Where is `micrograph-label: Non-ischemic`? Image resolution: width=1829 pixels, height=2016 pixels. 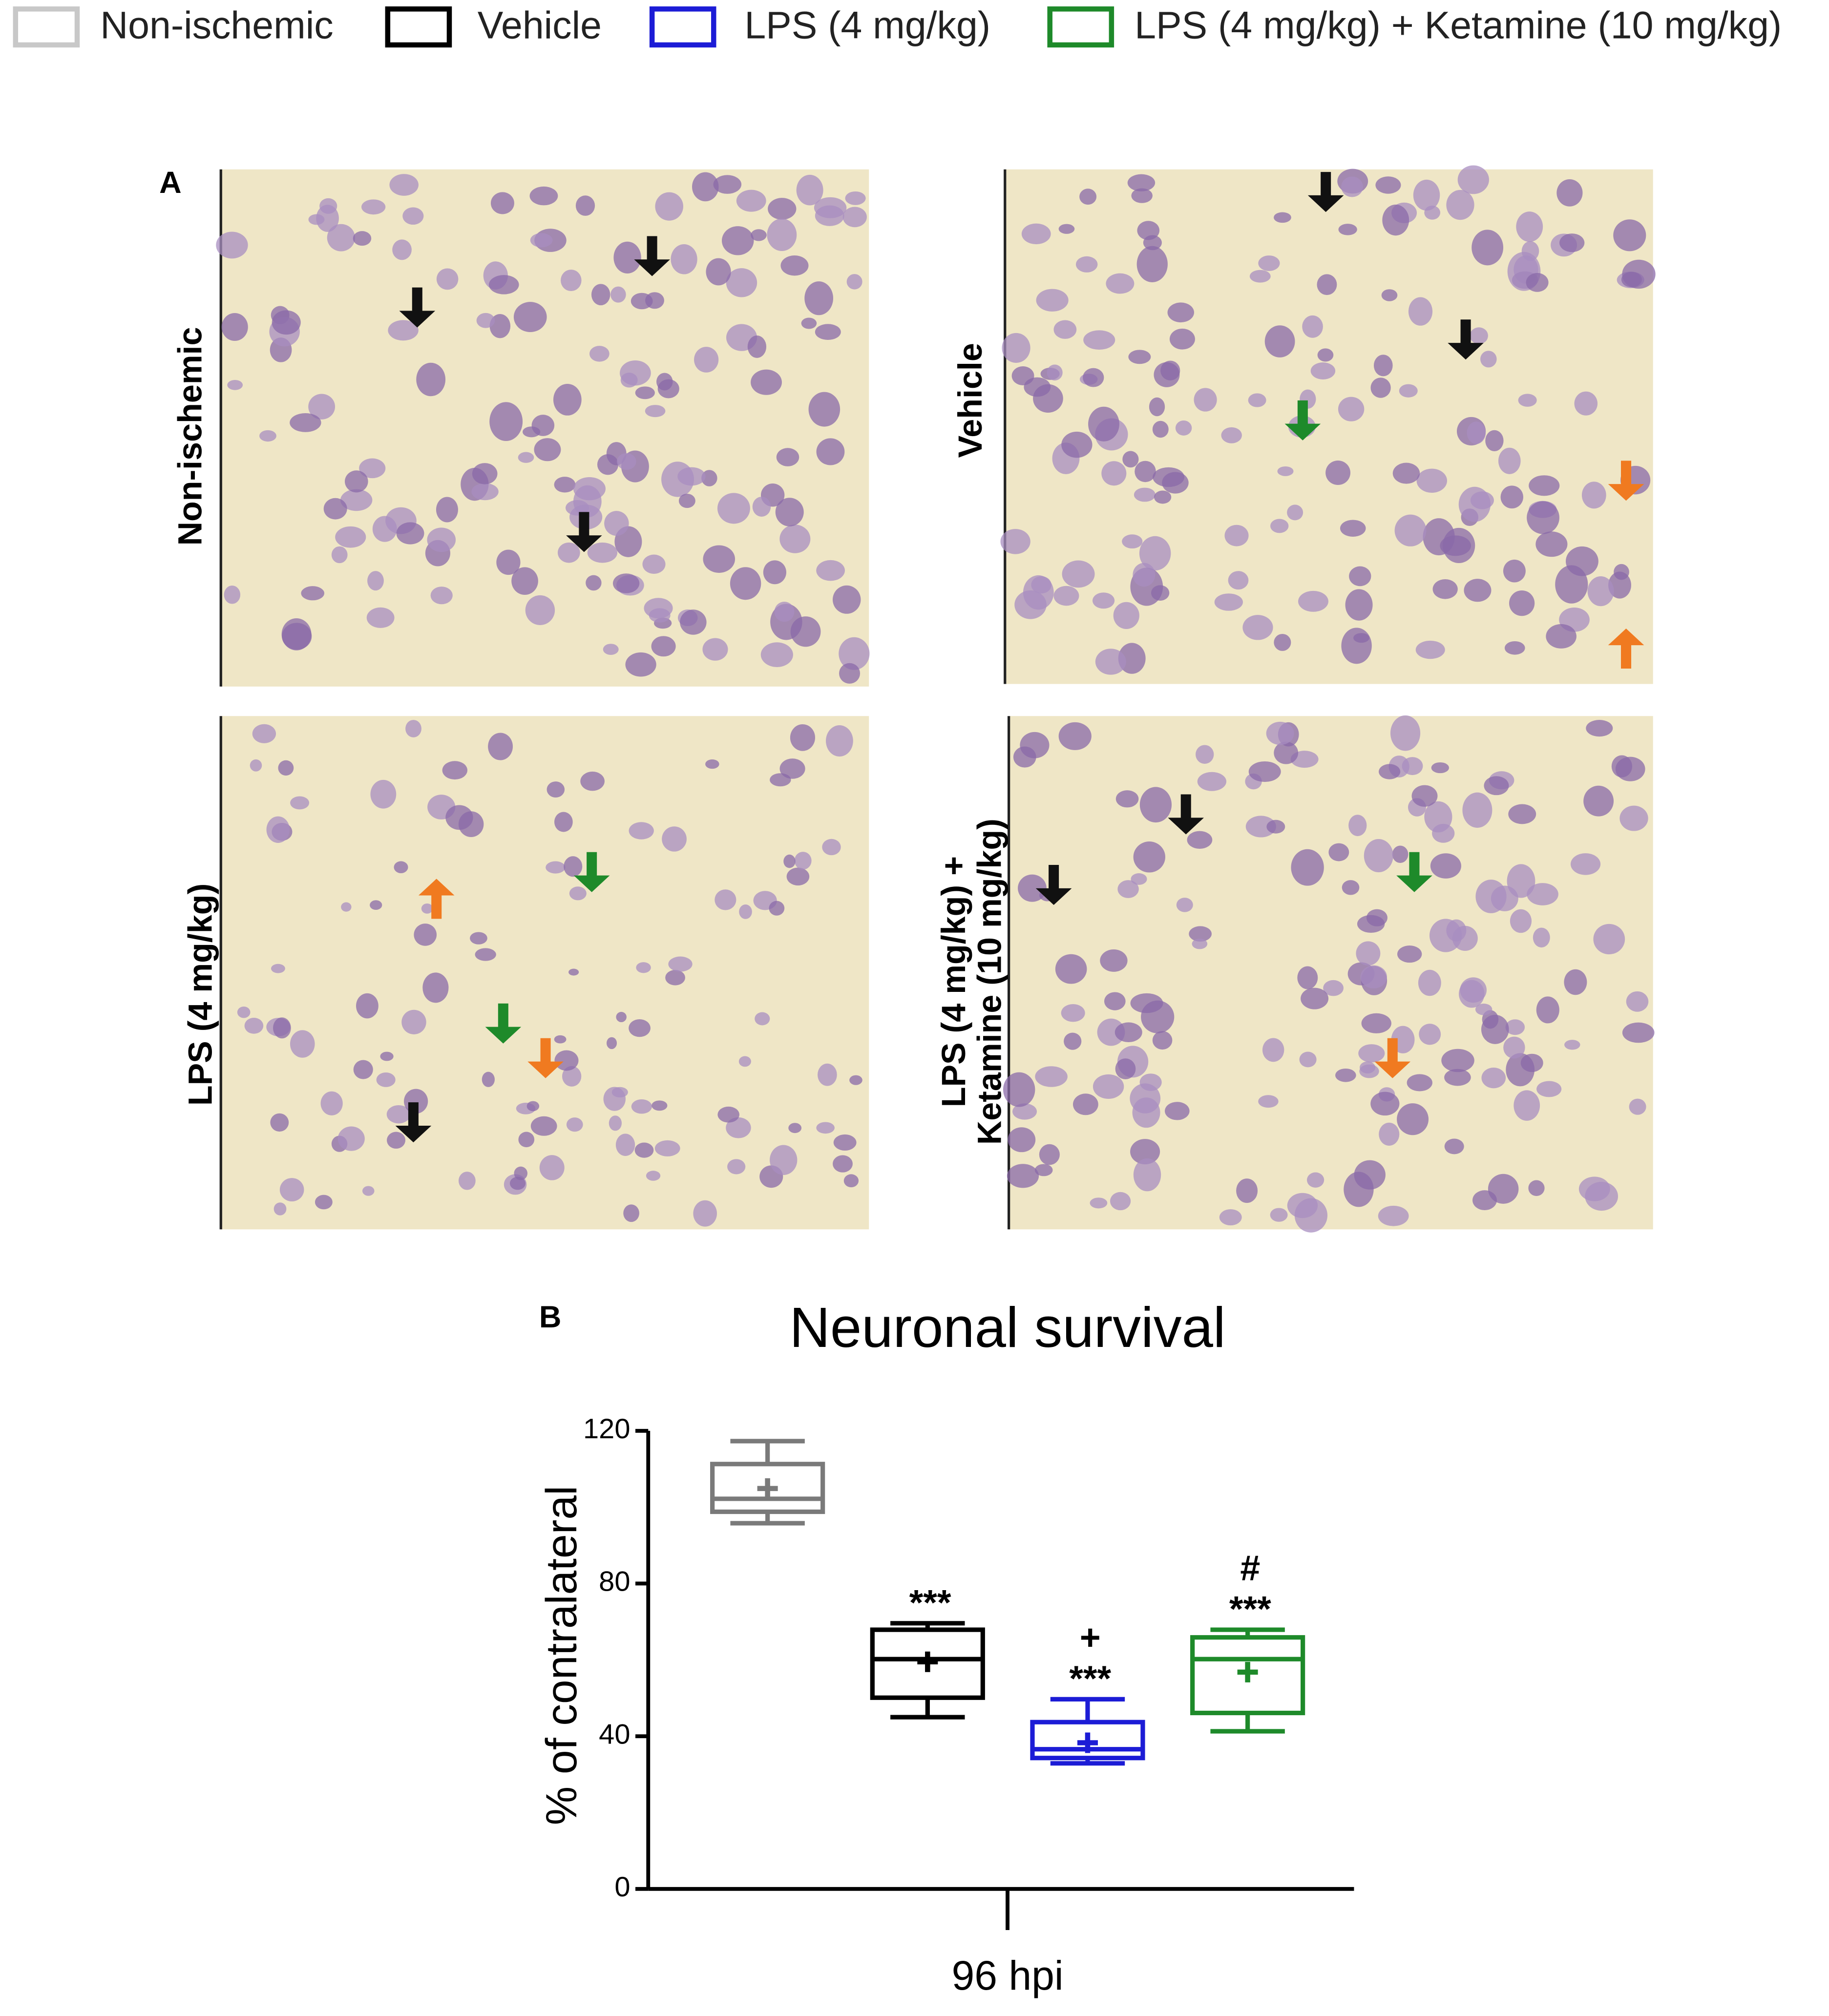 micrograph-label: Non-ischemic is located at coordinates (190, 436).